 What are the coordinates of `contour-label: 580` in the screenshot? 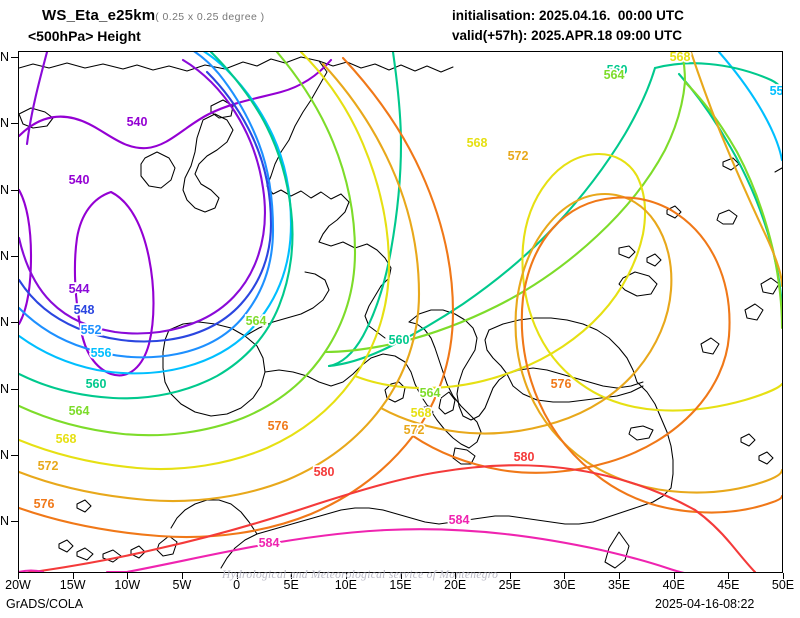 It's located at (524, 457).